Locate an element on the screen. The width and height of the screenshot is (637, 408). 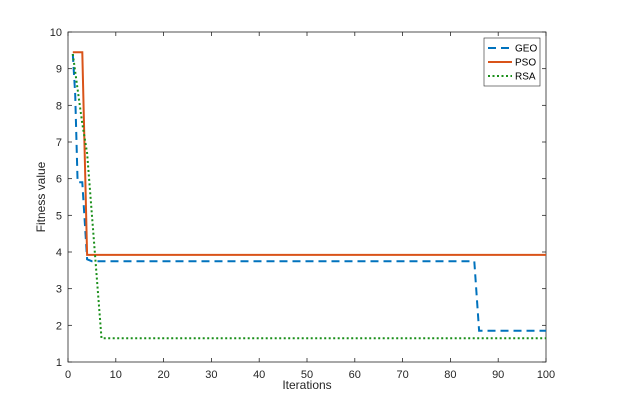
y-tick-label: 2 is located at coordinates (59, 326).